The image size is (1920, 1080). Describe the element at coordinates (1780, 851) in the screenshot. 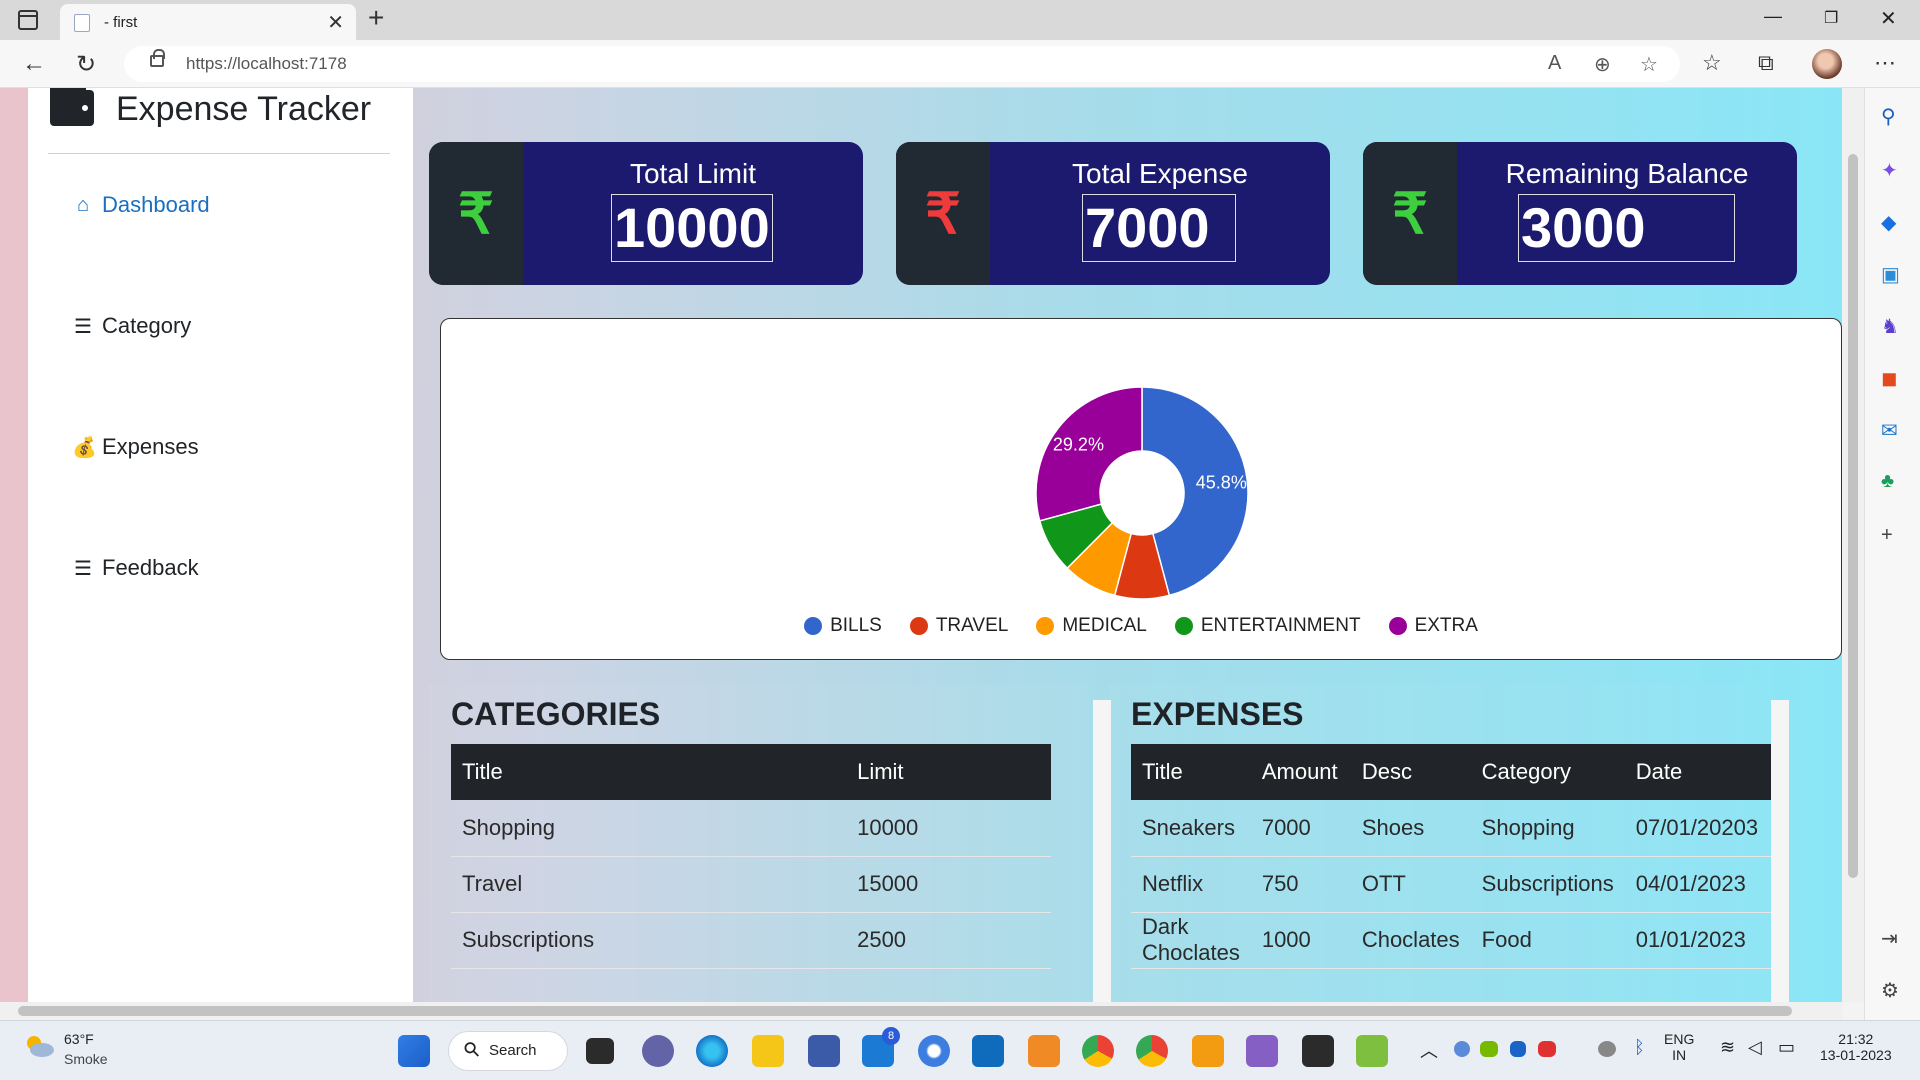

I see `expenses-scrollbar` at that location.